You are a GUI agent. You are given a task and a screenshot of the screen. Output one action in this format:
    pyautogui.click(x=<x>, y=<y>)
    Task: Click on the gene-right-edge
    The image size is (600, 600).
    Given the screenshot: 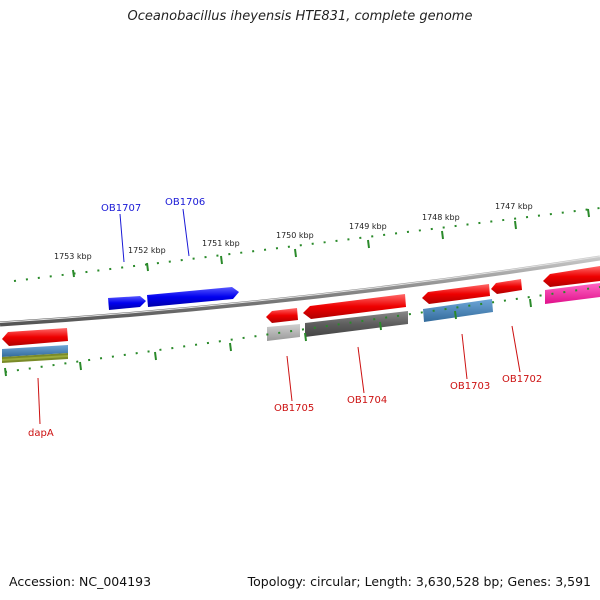 What is the action you would take?
    pyautogui.click(x=571, y=276)
    